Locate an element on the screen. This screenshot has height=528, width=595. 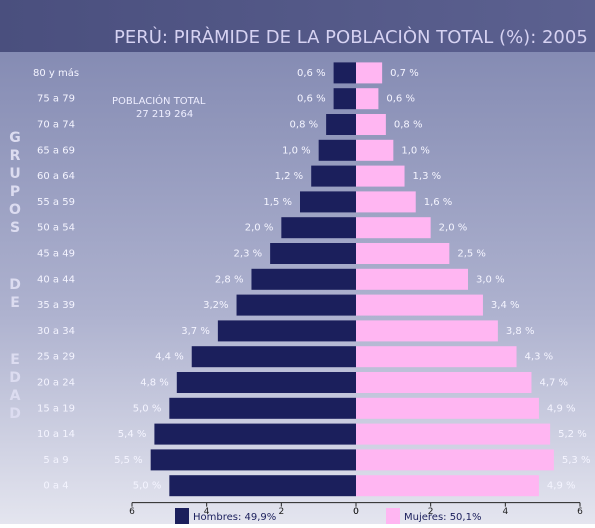
value-label: 3,0 % is located at coordinates (490, 279).